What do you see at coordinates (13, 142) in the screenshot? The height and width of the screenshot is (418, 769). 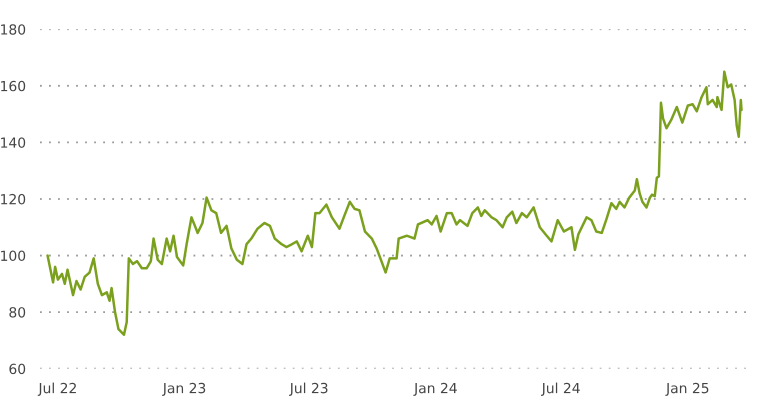 I see `y-tick-label: 140` at bounding box center [13, 142].